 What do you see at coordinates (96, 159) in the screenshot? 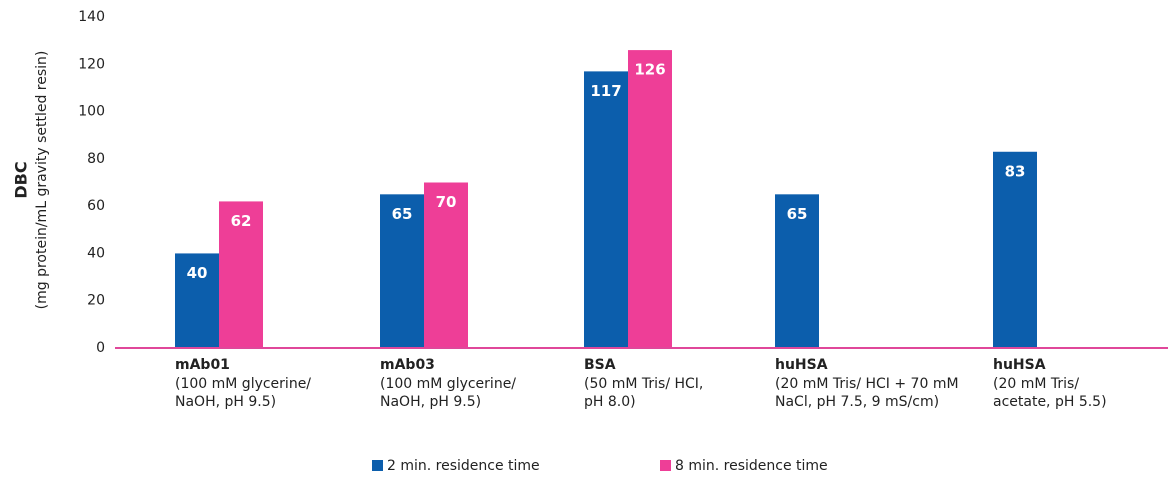
I see `y-tick-label: 80` at bounding box center [96, 159].